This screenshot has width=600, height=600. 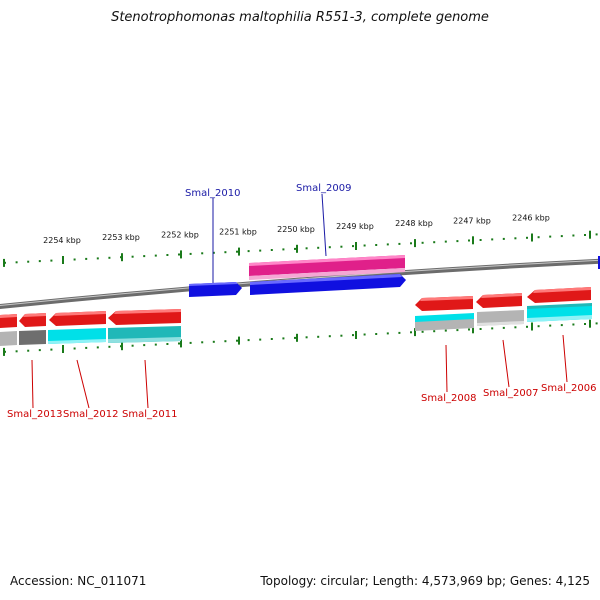 I want to click on label-smal-2007: Smal_2007, so click(x=510, y=393).